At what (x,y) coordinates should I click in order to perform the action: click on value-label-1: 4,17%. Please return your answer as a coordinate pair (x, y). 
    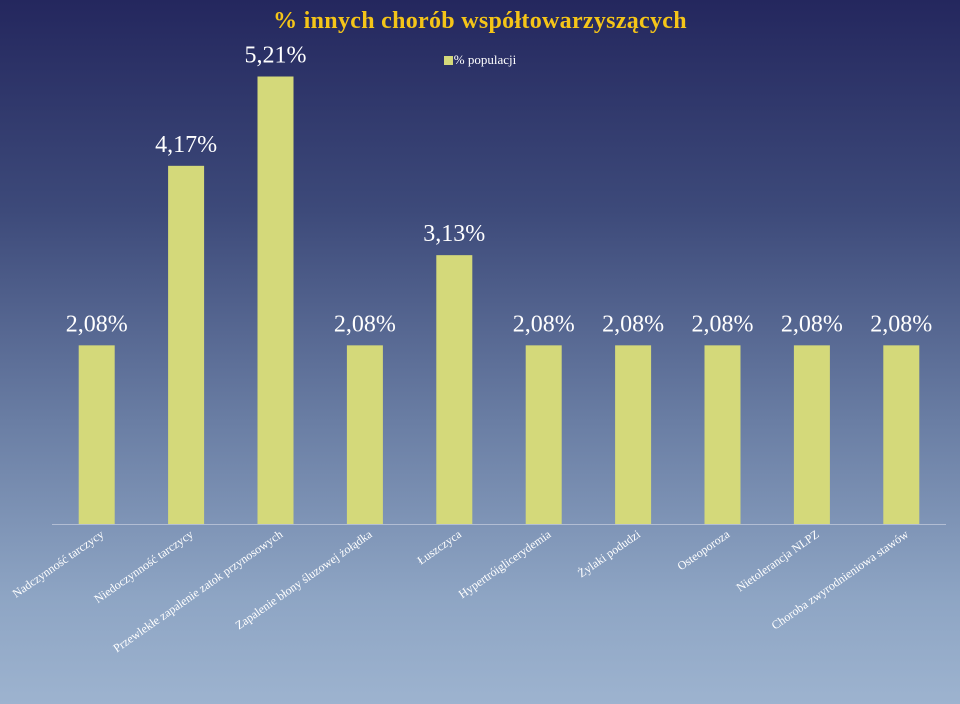
    Looking at the image, I should click on (186, 145).